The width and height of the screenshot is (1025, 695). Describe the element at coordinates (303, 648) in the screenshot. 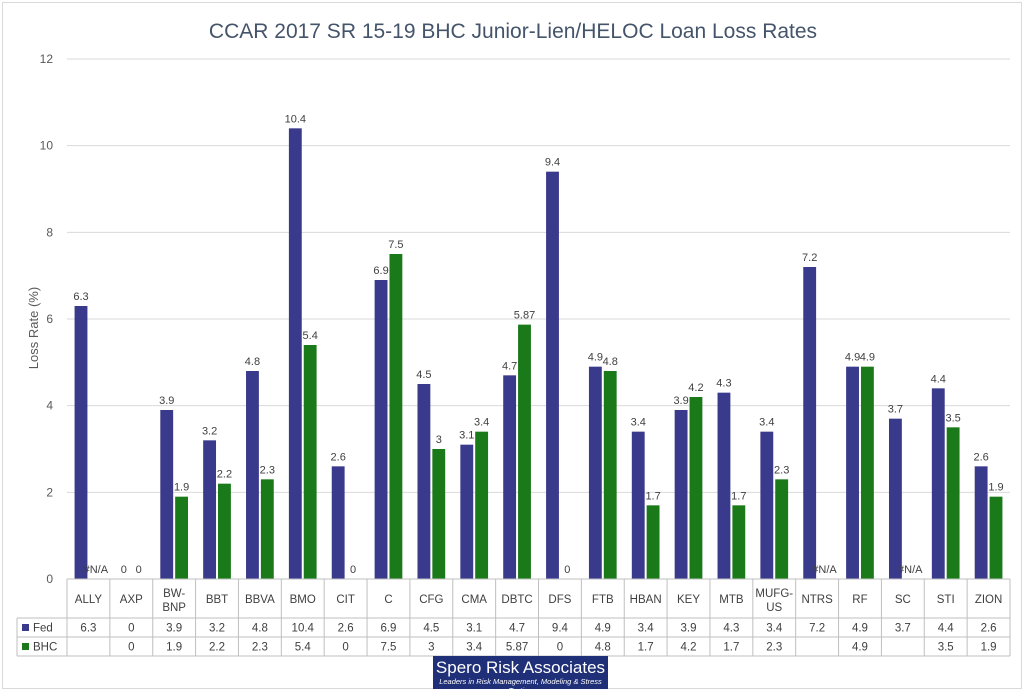

I see `table-cell-bhc: 5.4` at that location.